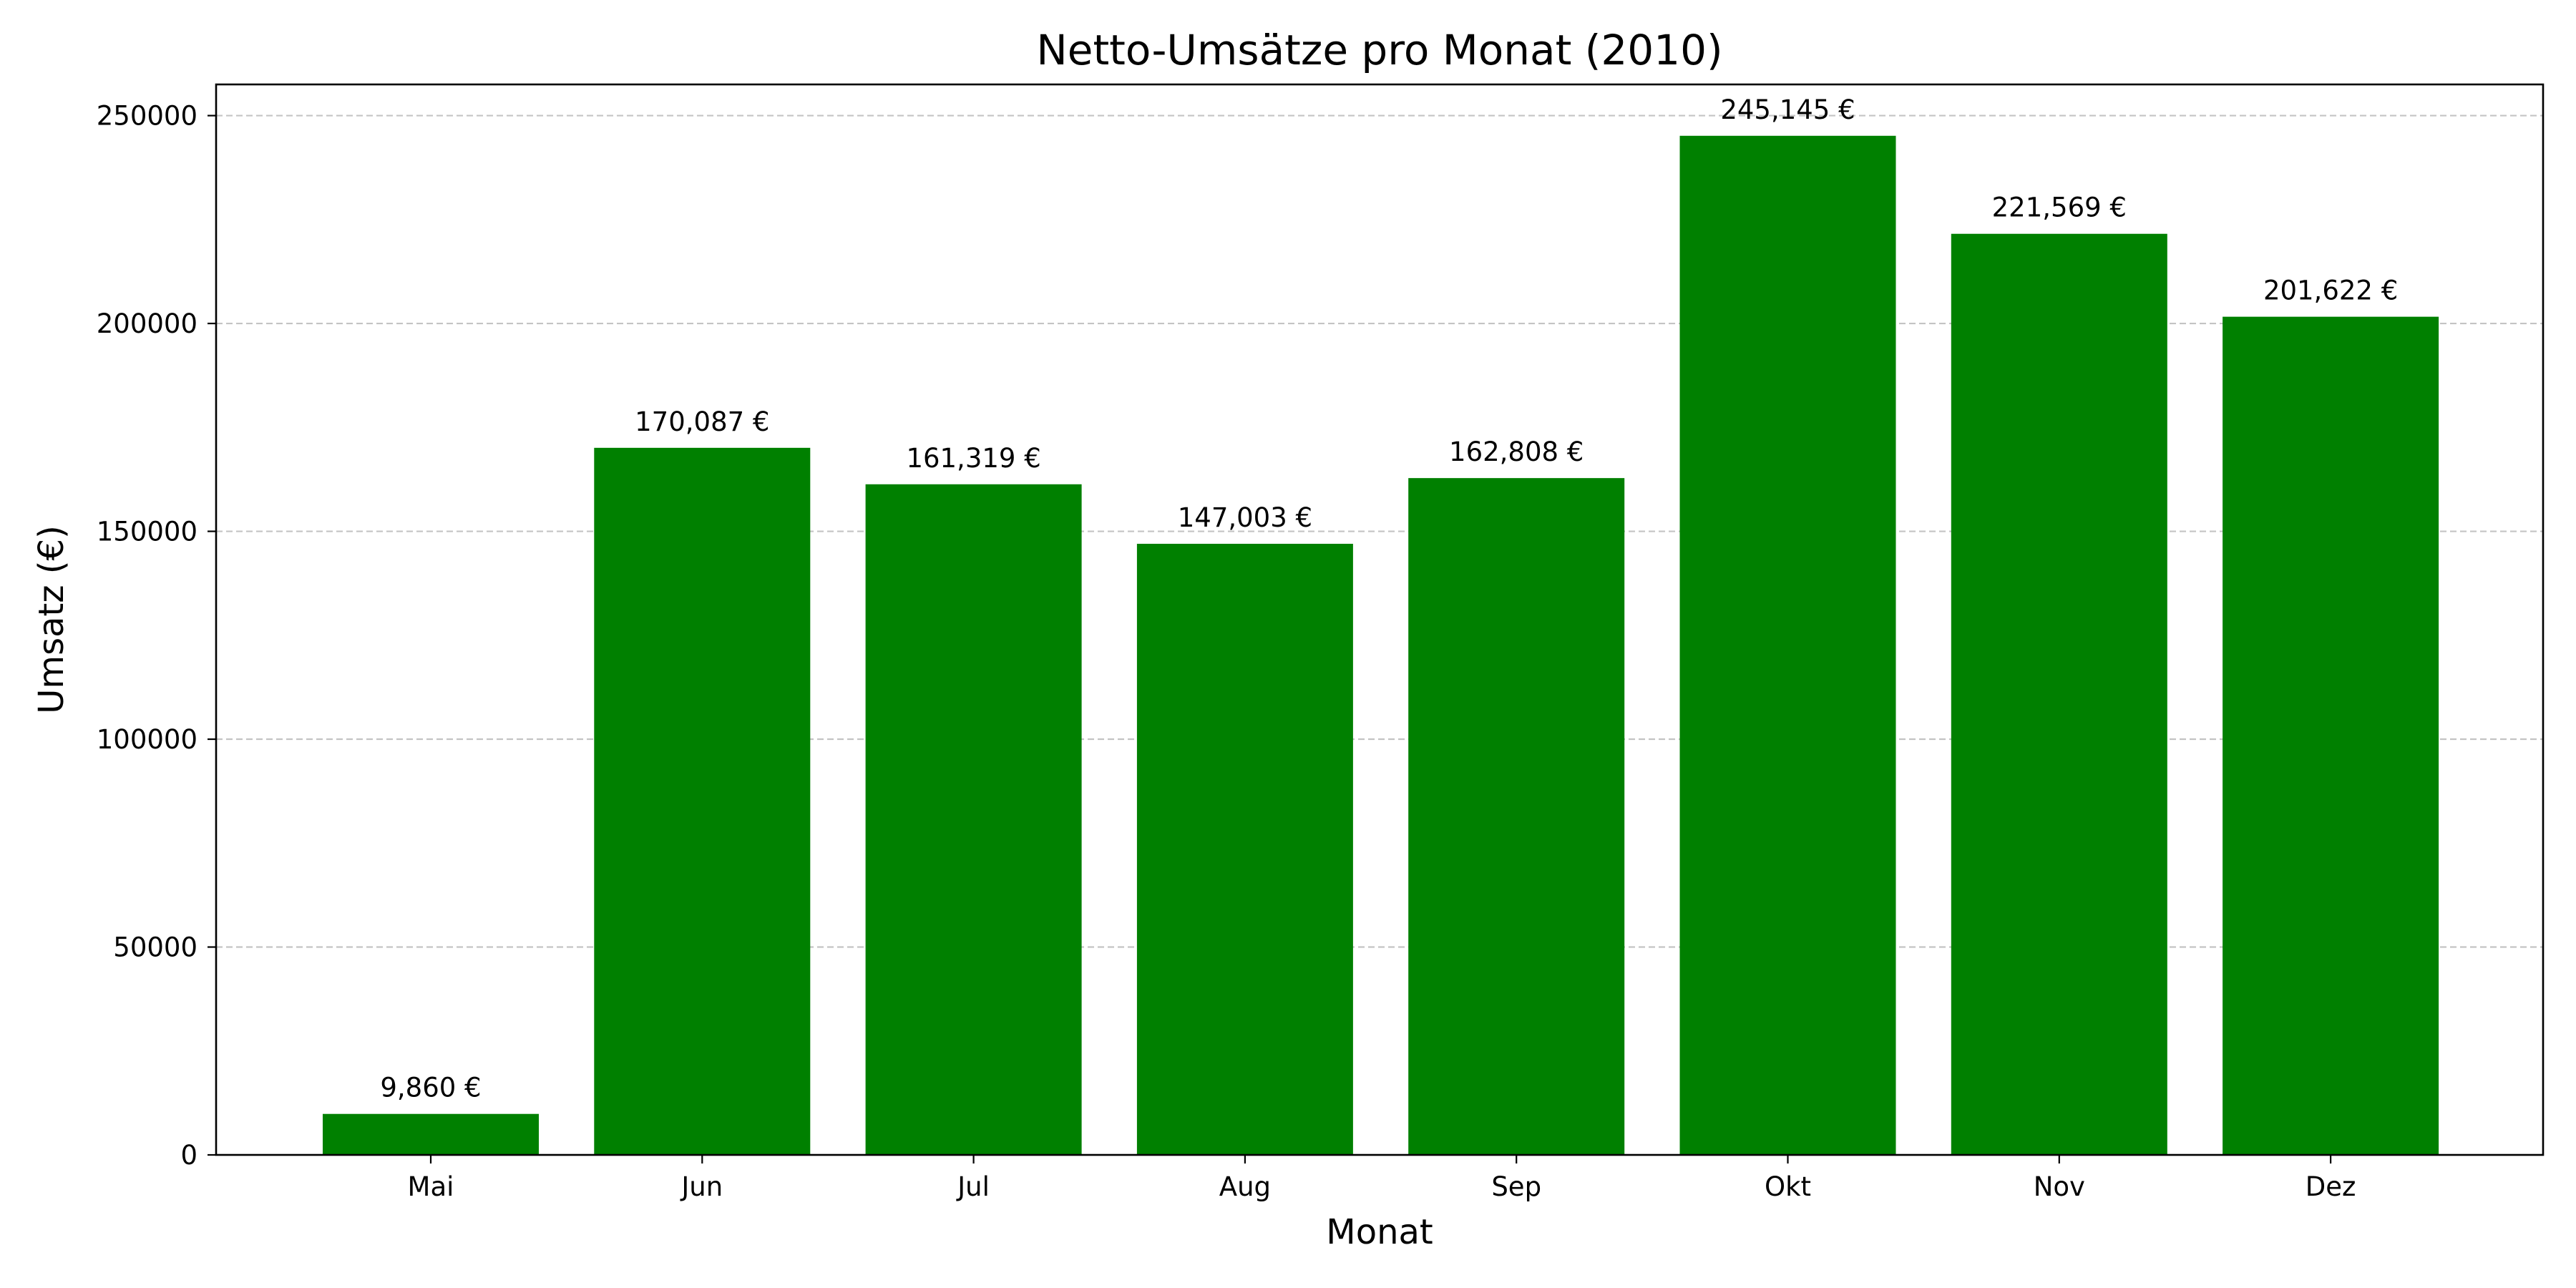  What do you see at coordinates (431, 1134) in the screenshot?
I see `bar-mai` at bounding box center [431, 1134].